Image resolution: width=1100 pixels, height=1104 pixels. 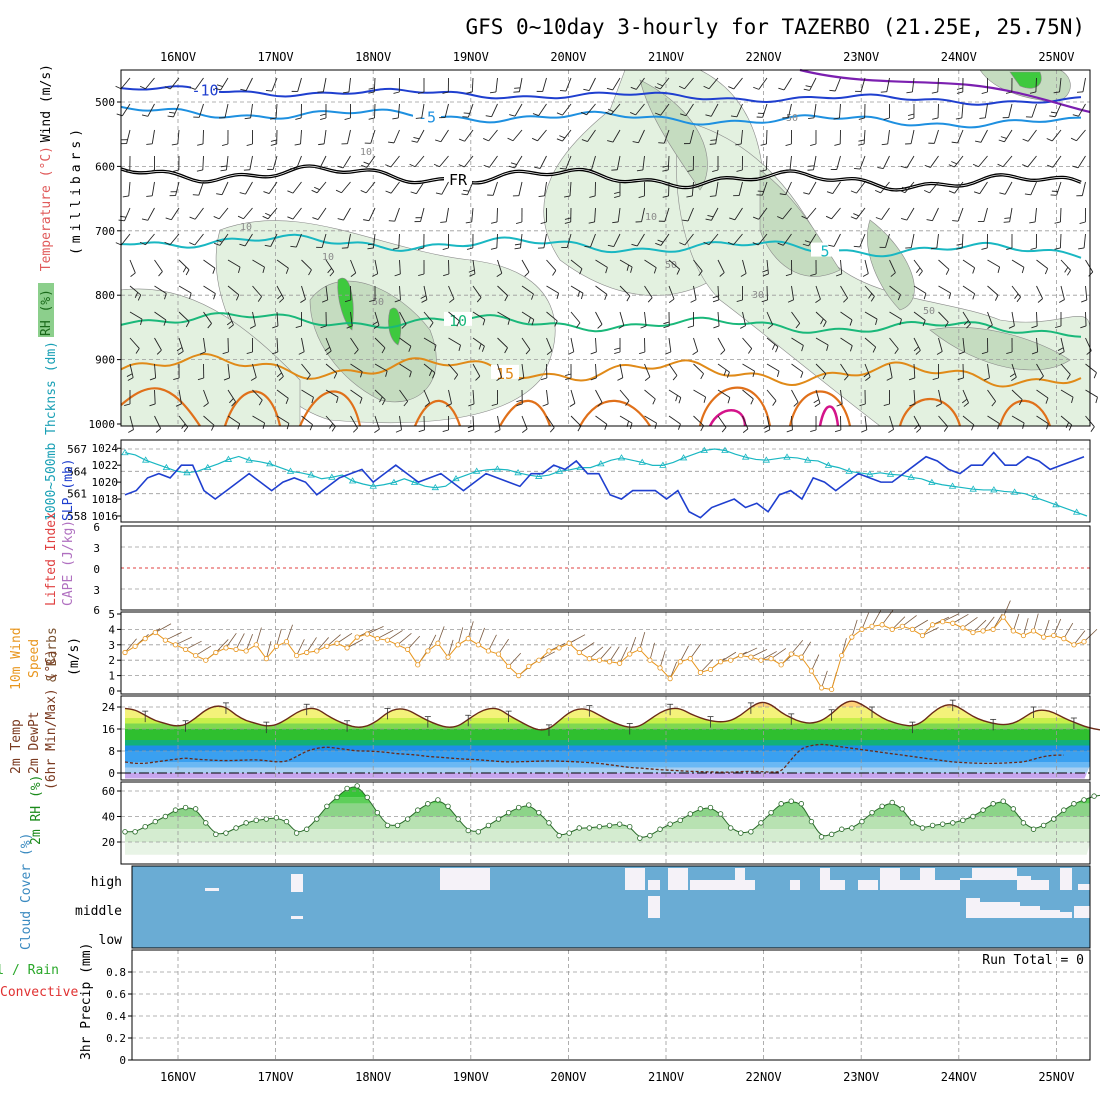 I want to click on date-label-bottom: 25NOV, so click(x=1056, y=1077).